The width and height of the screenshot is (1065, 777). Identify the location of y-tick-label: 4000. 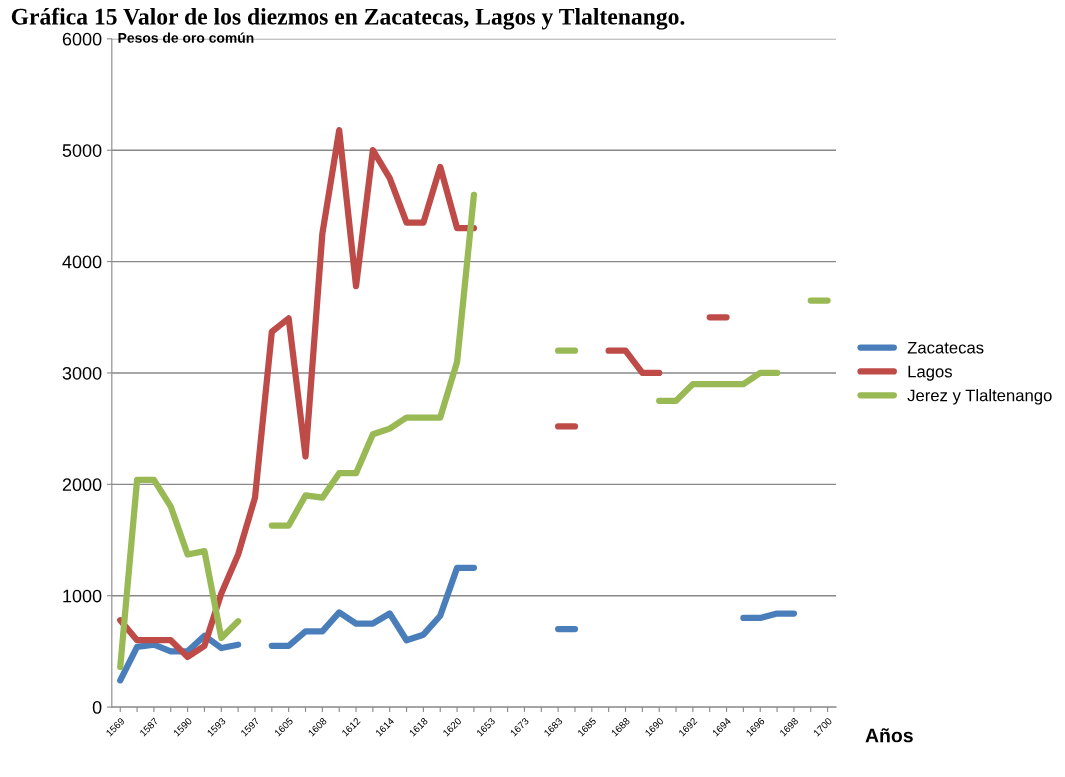
(82, 262).